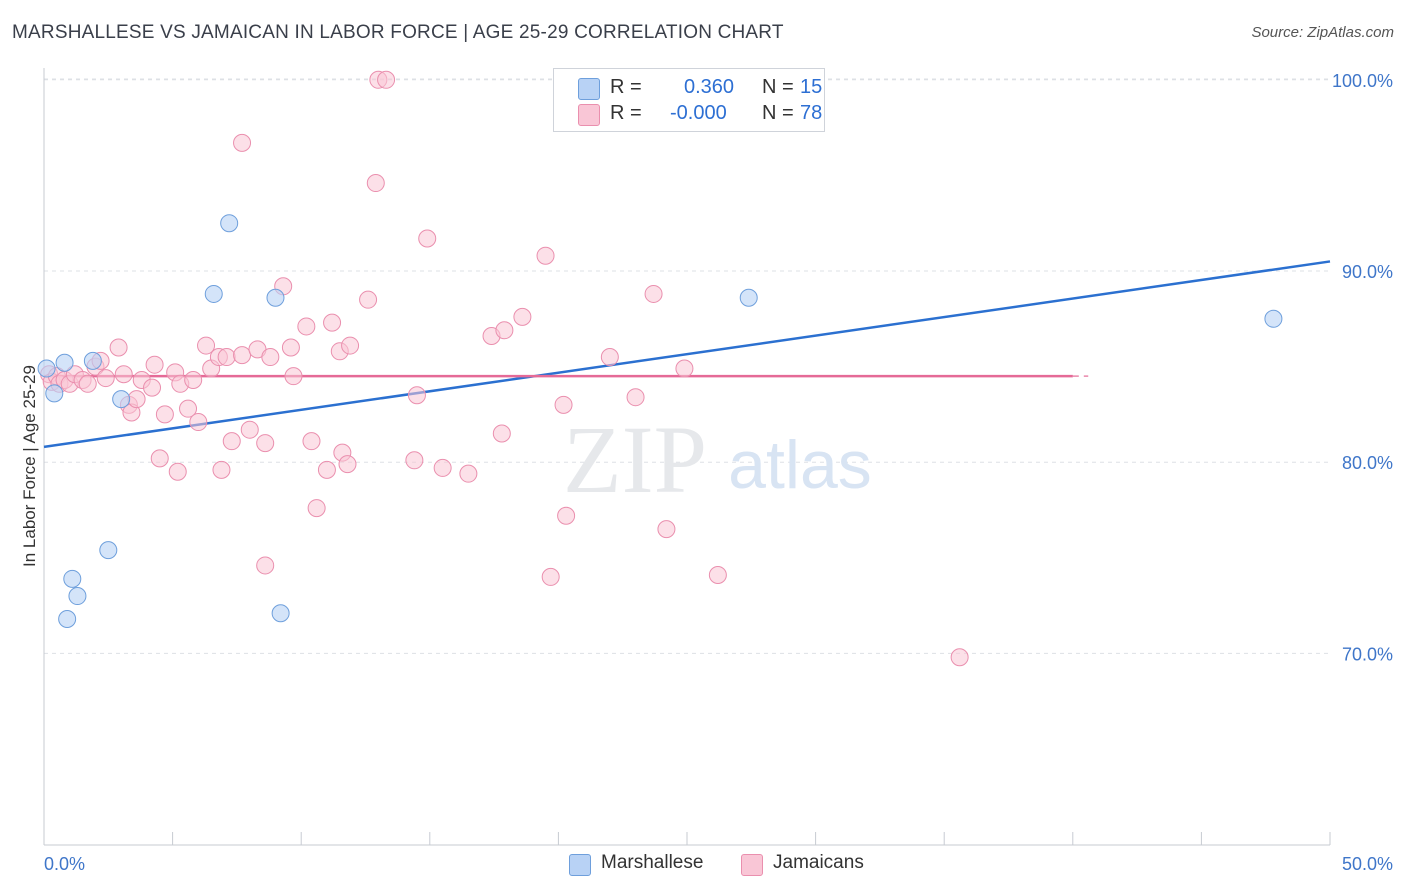  I want to click on x-tick-label: 0.0%, so click(64, 864).